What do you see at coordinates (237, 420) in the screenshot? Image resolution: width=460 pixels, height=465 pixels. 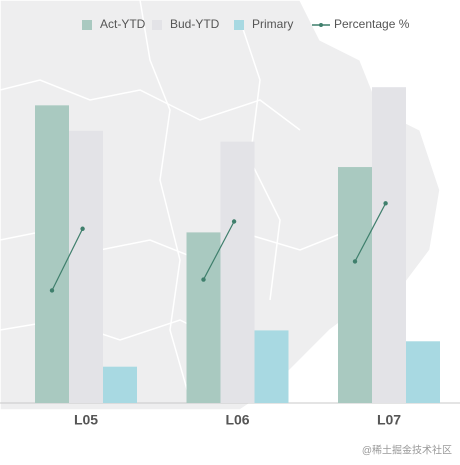 I see `x-tick-label: L06` at bounding box center [237, 420].